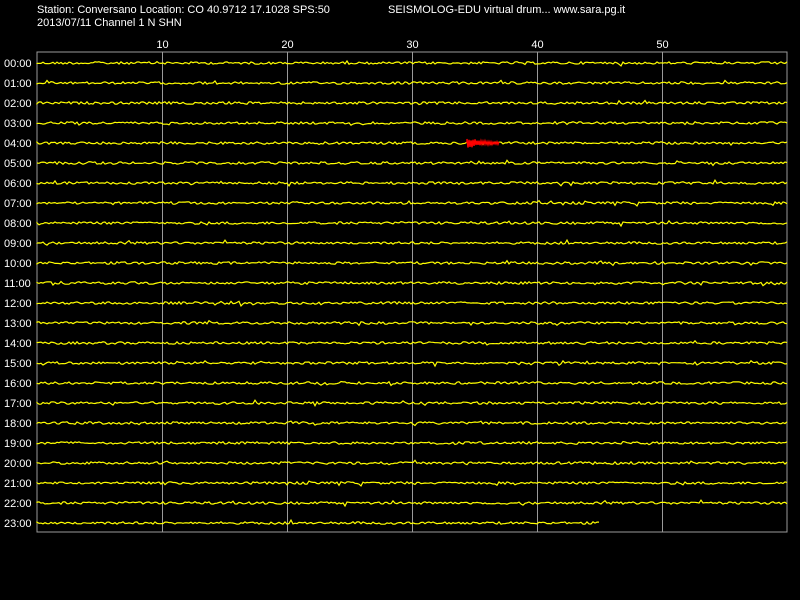  Describe the element at coordinates (162, 45) in the screenshot. I see `x-tick-label: 10` at that location.